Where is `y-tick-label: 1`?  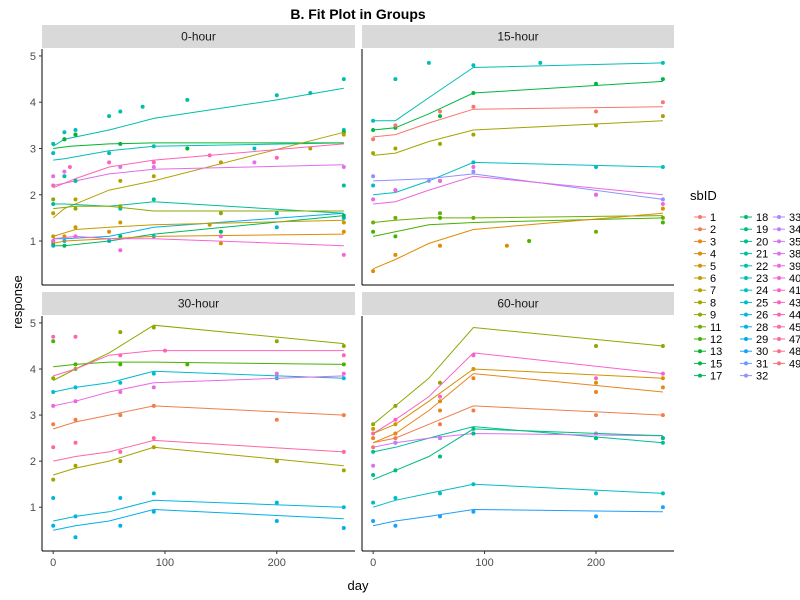
y-tick-label: 1 is located at coordinates (33, 508).